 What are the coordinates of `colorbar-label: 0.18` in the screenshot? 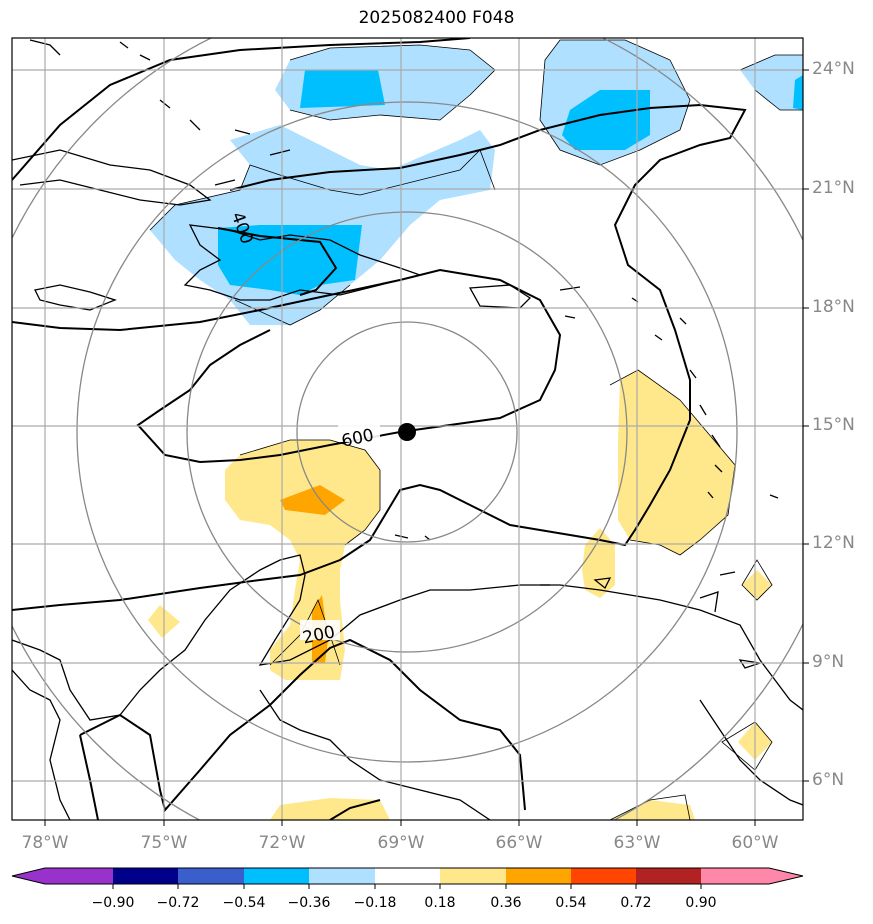 It's located at (440, 903).